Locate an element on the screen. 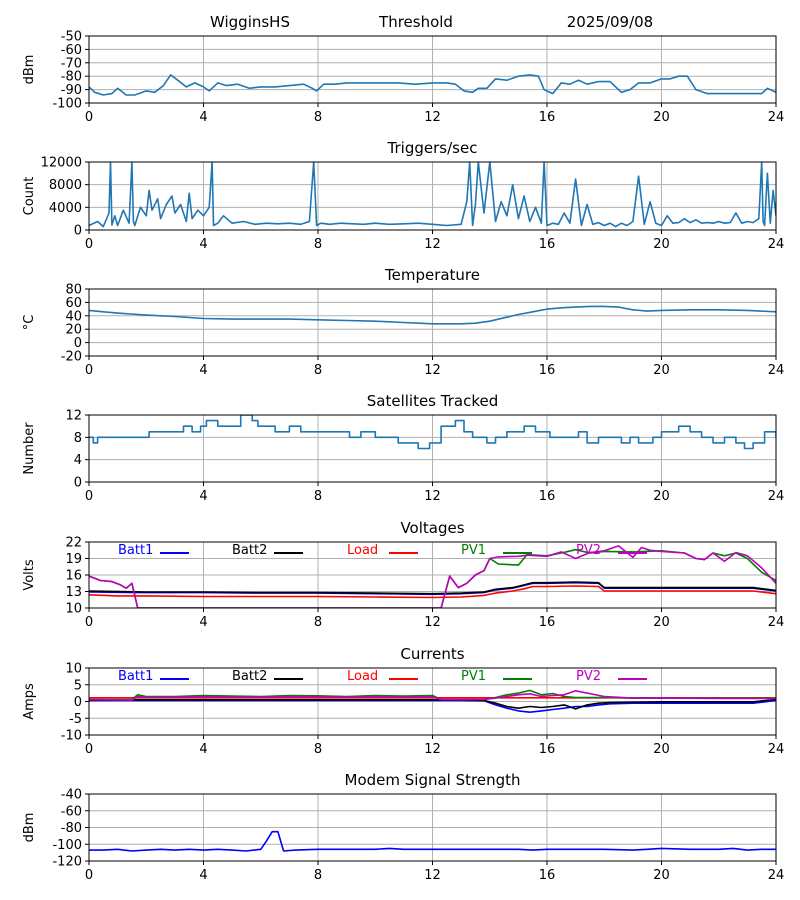  satellites-ytick-label: 0 is located at coordinates (78, 483).